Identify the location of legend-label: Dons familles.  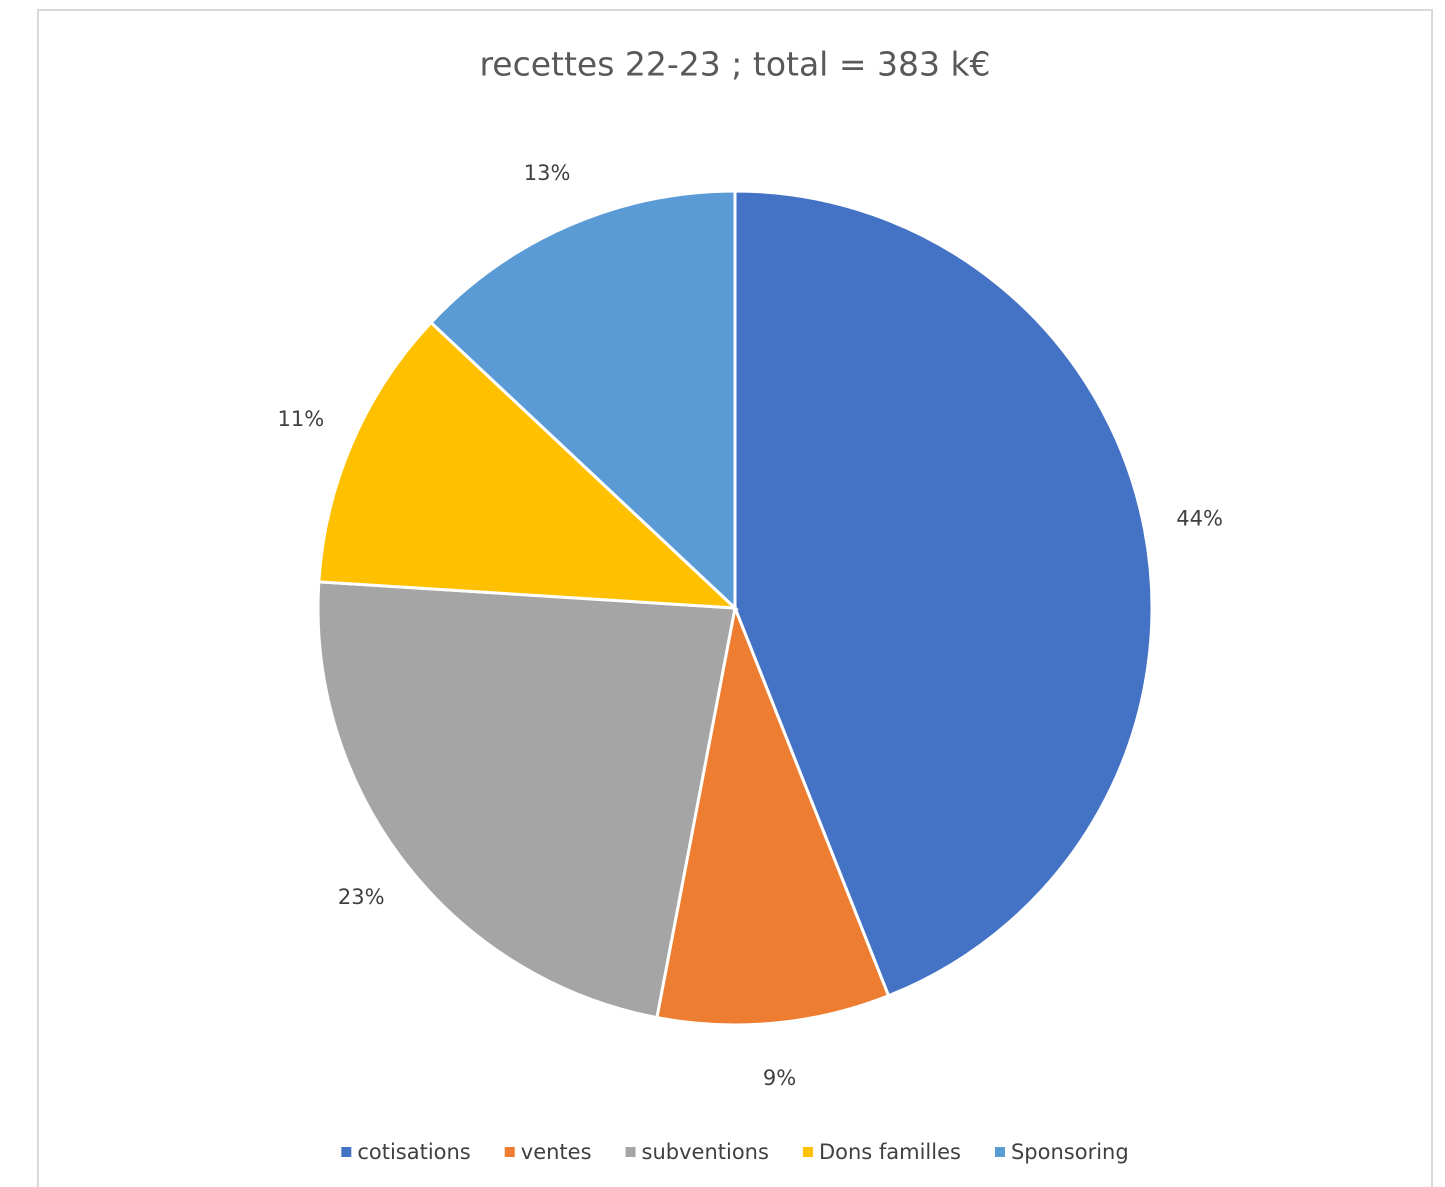
(890, 1152).